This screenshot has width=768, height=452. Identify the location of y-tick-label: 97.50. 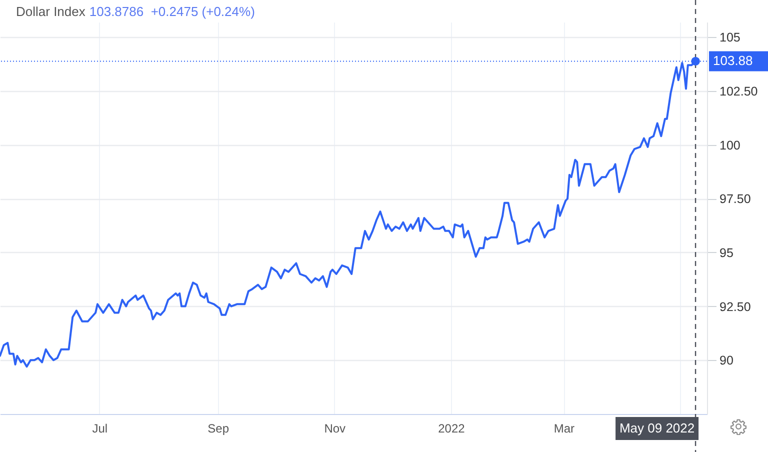
(735, 199).